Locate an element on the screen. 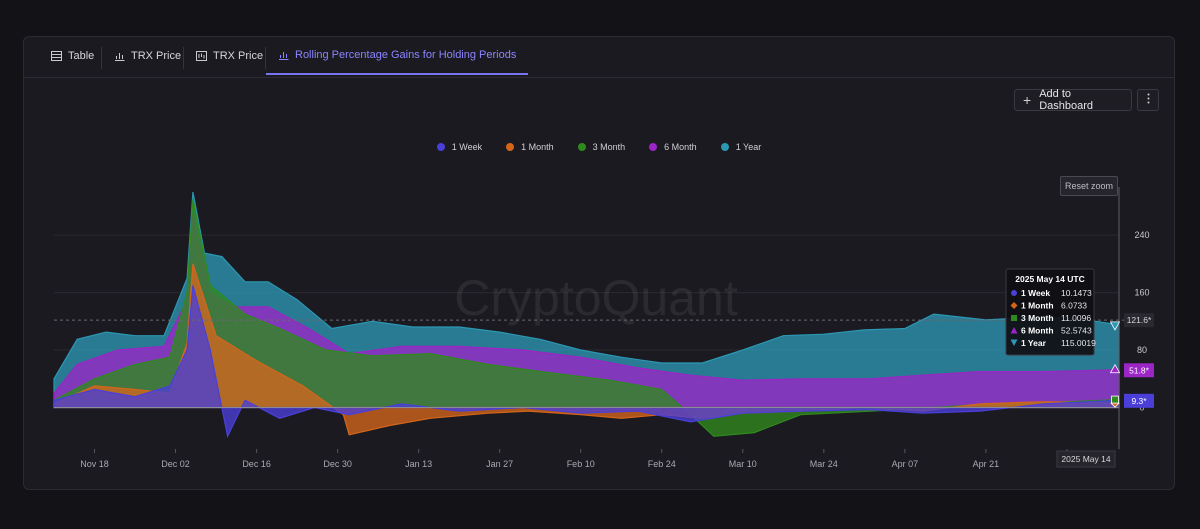 The width and height of the screenshot is (1200, 529). reset-zoom-button: Reset zoom is located at coordinates (1089, 186).